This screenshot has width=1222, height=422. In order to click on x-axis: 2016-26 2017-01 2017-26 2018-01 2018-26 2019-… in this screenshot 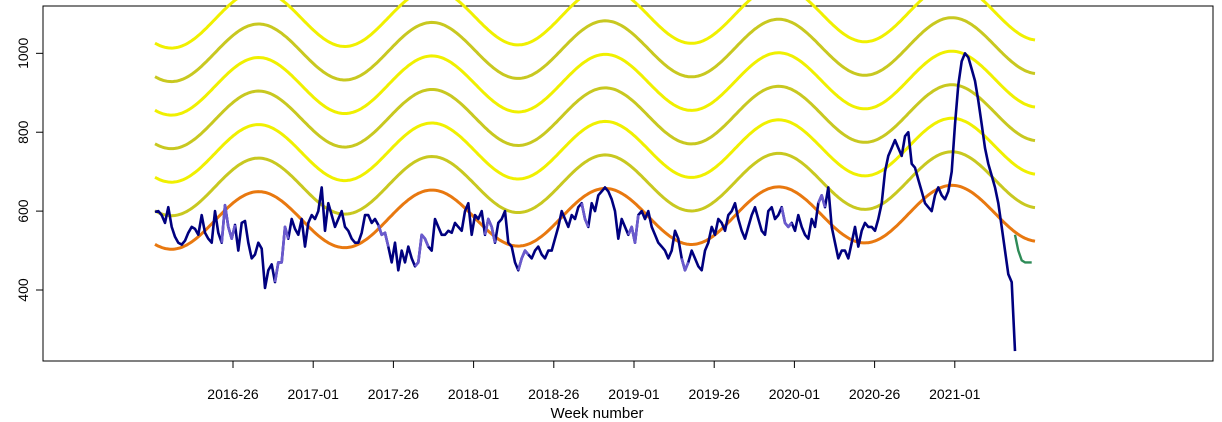, I will do `click(594, 381)`.